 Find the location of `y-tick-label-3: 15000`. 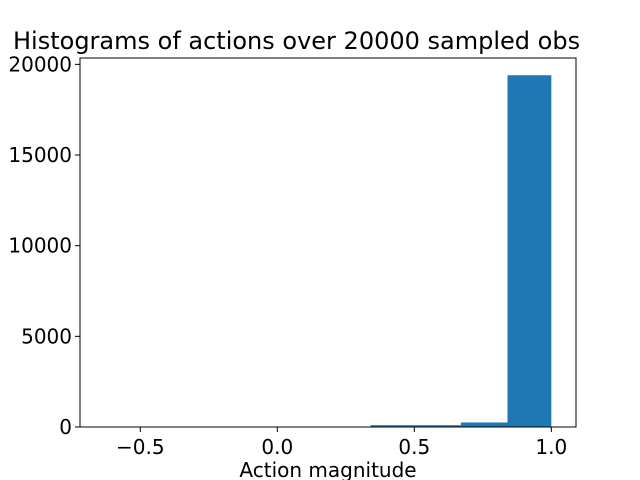

y-tick-label-3: 15000 is located at coordinates (40, 155).